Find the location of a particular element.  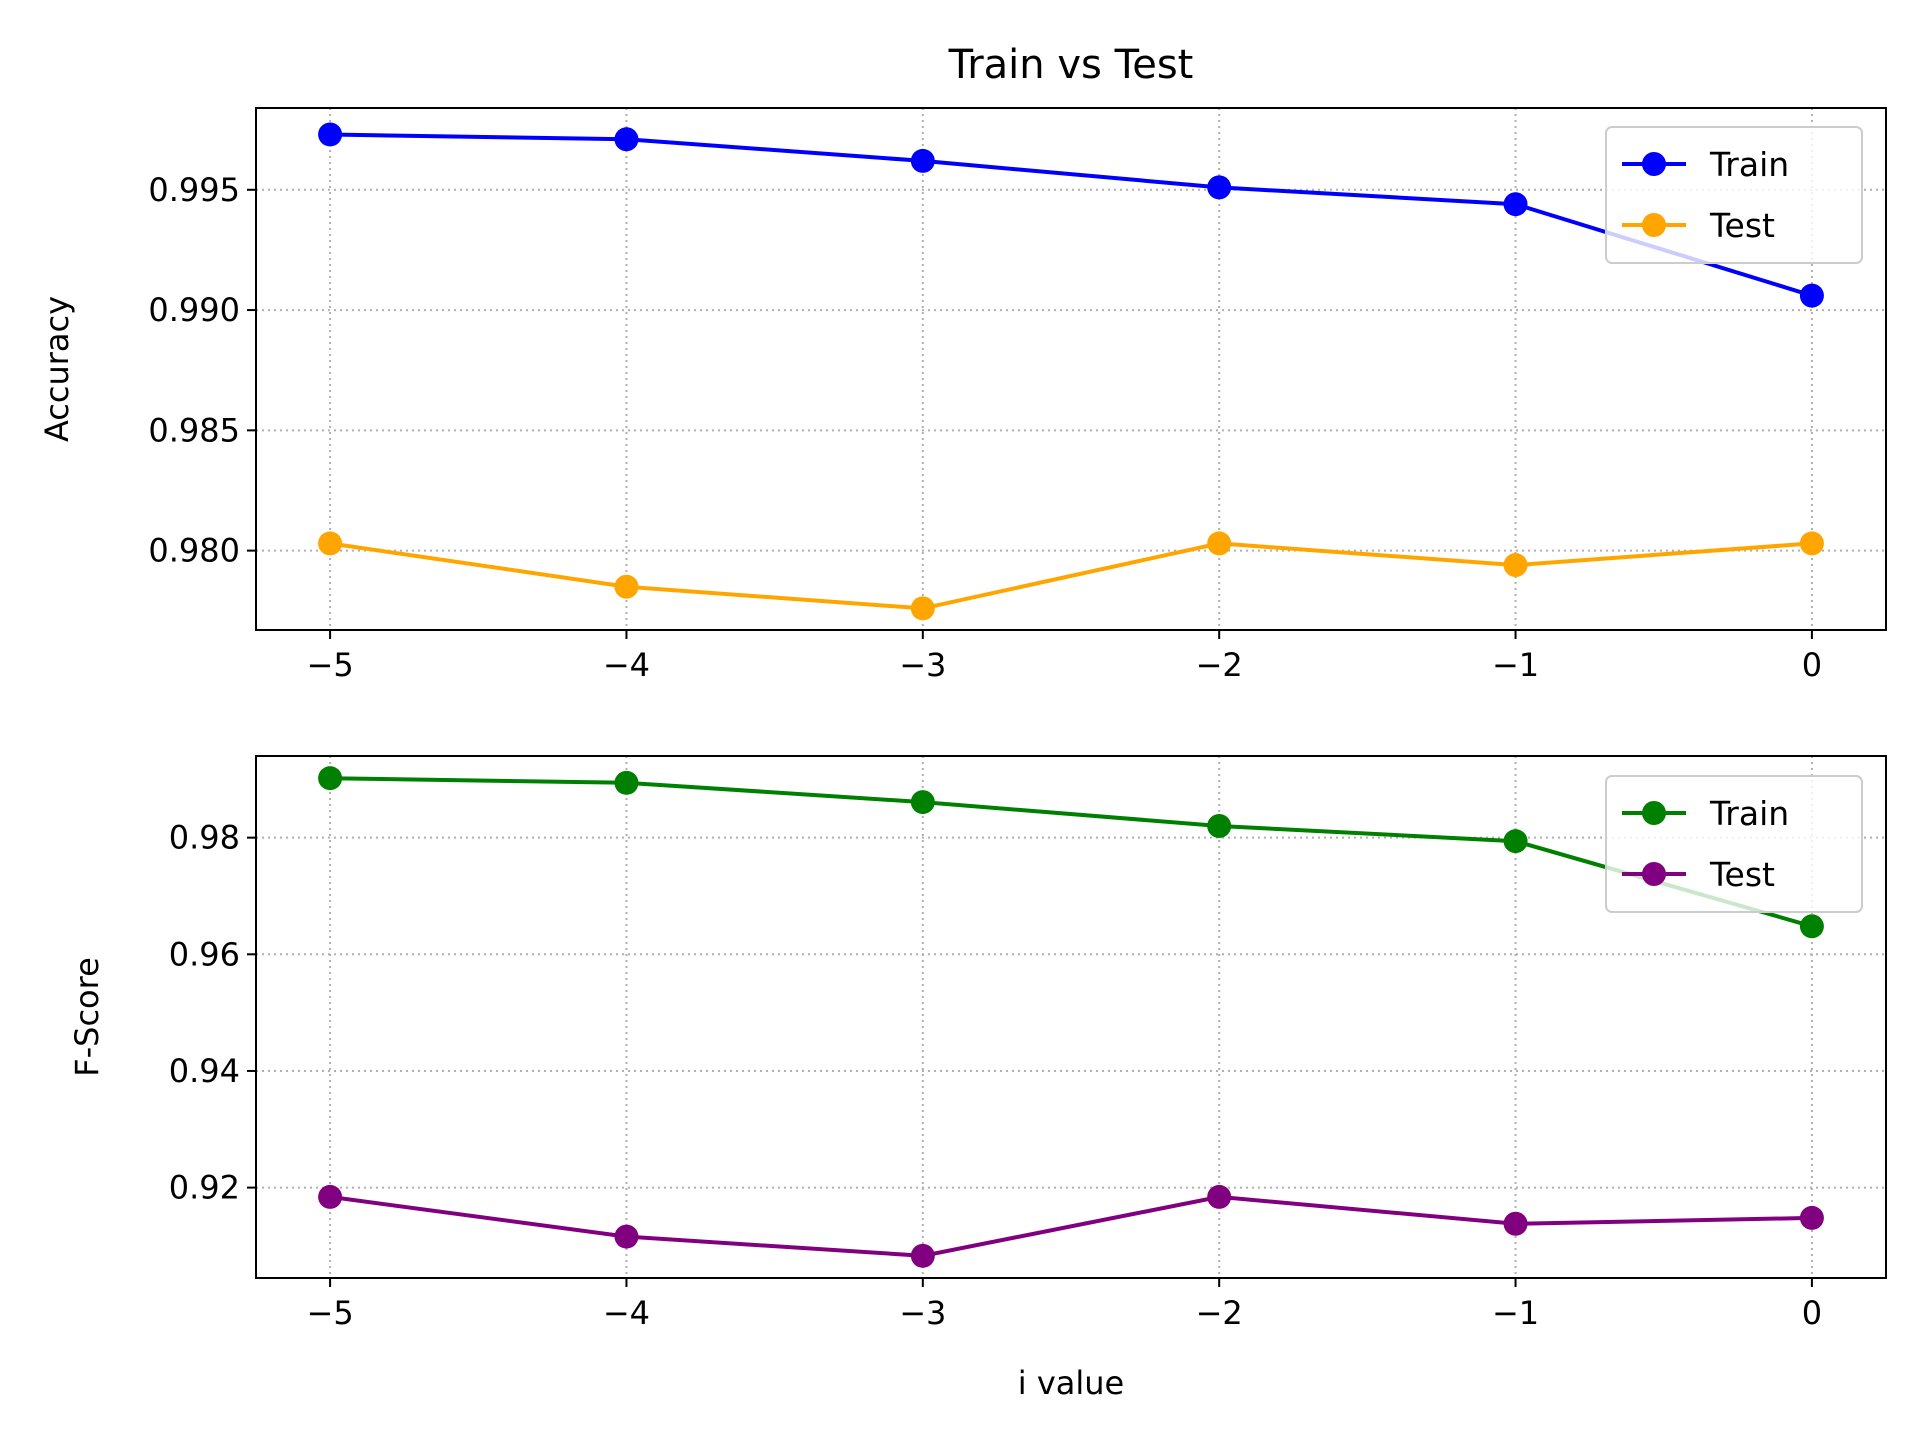

accuracy-series-train is located at coordinates (1071, 215).